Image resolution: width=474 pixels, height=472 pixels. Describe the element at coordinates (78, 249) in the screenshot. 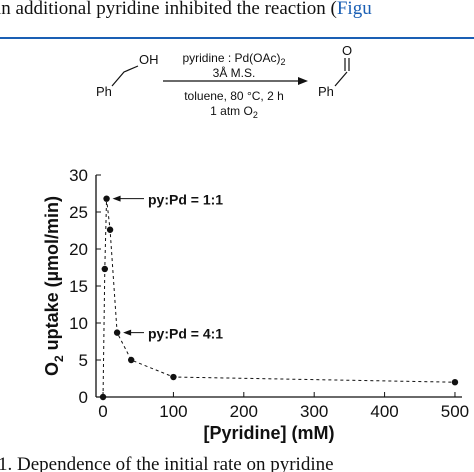

I see `y-tick-label: 20` at that location.